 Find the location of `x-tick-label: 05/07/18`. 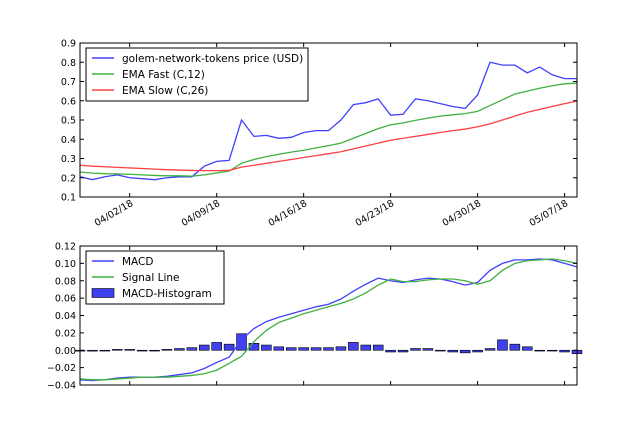

x-tick-label: 05/07/18 is located at coordinates (549, 213).